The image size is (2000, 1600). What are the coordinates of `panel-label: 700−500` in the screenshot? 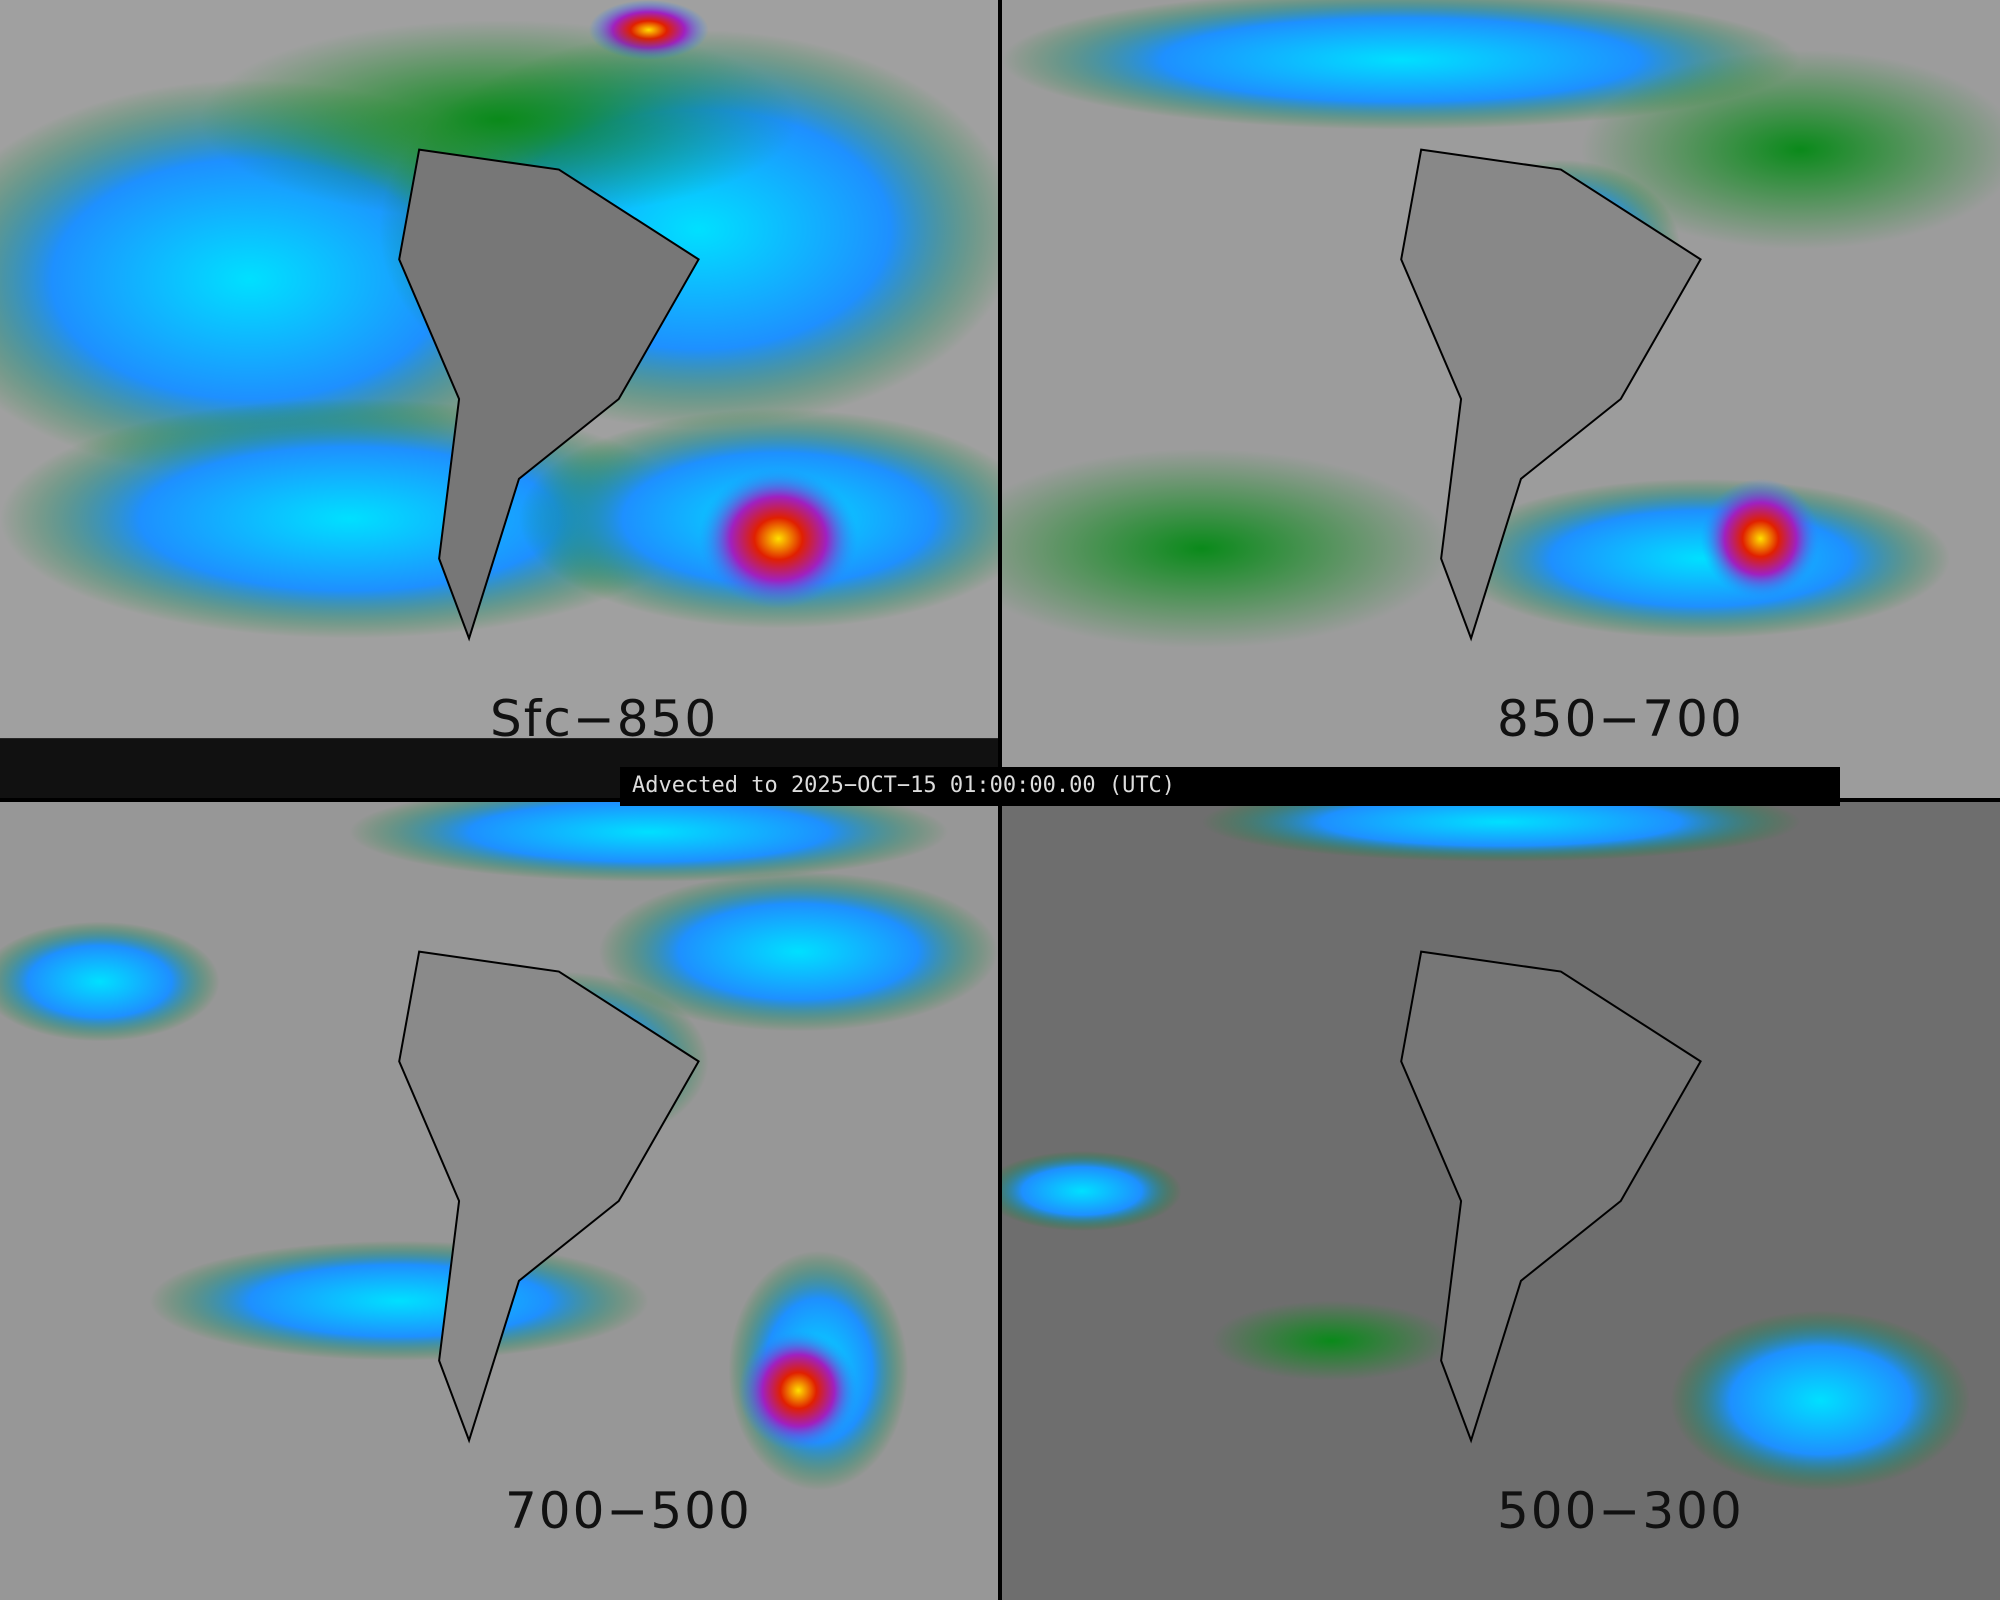 It's located at (628, 1511).